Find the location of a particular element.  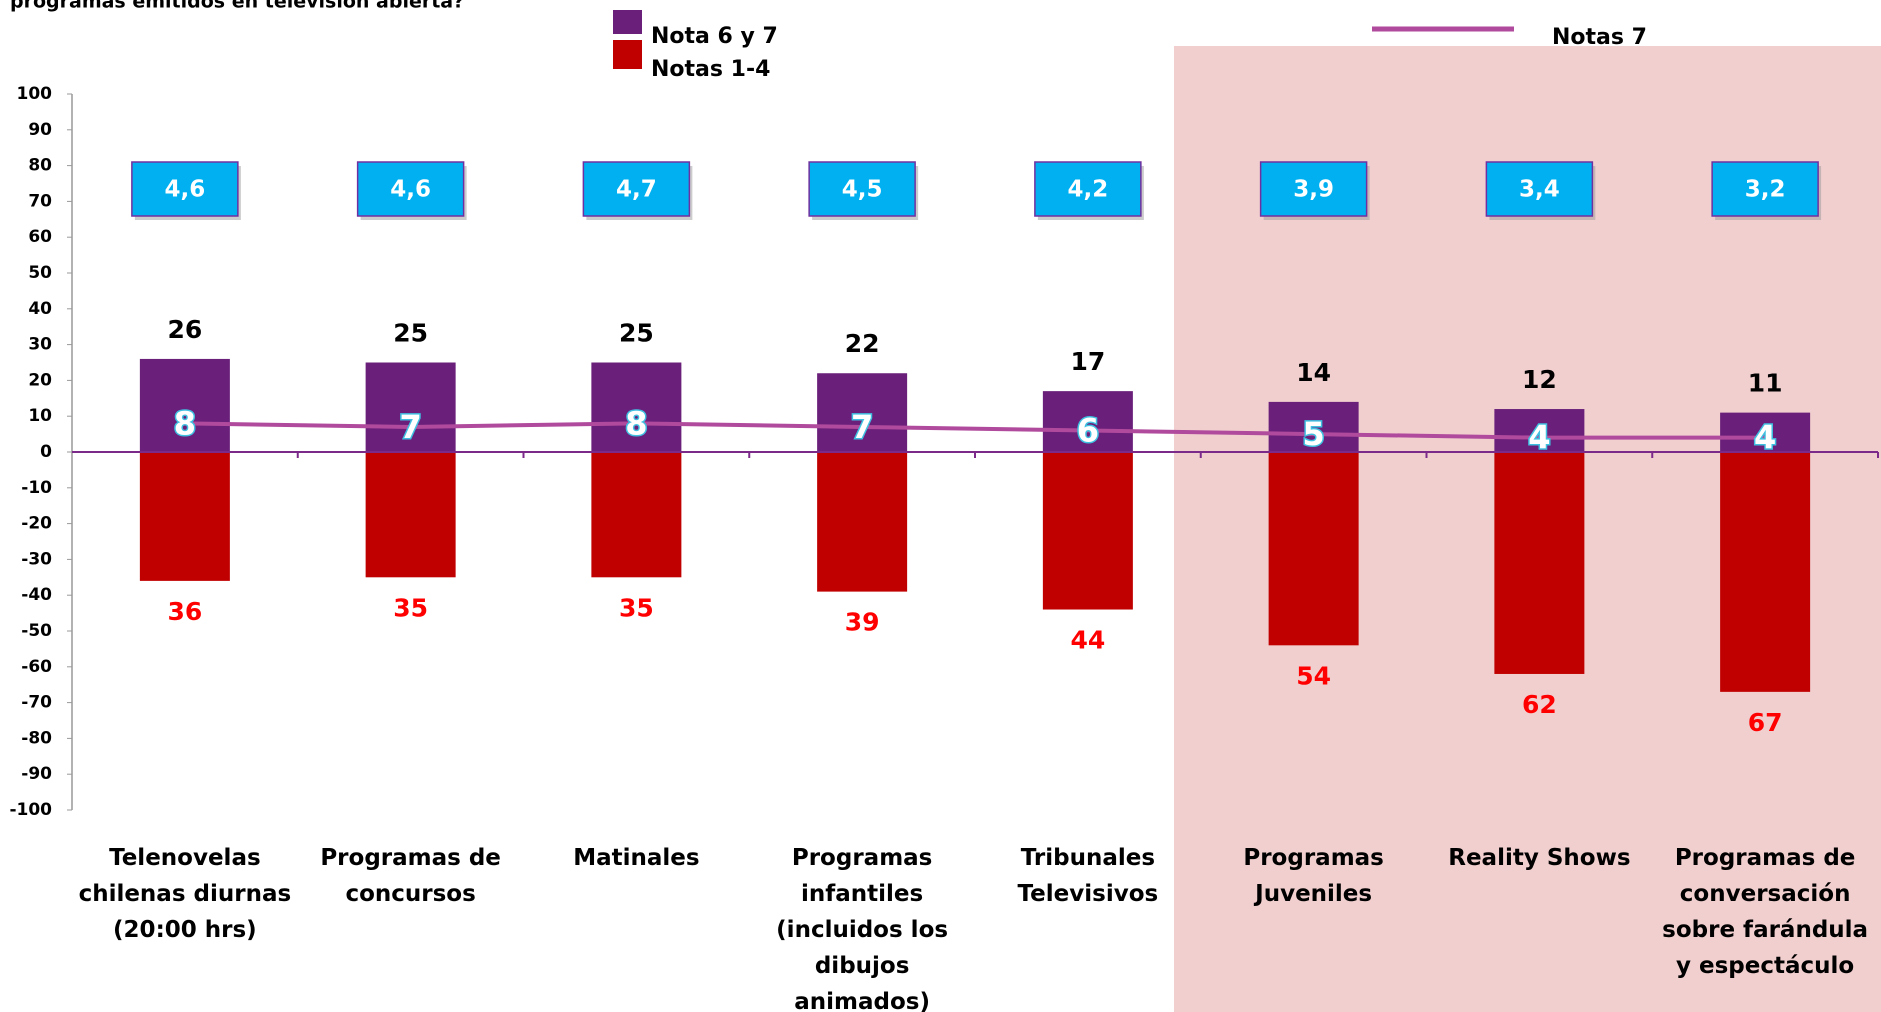

y-tick-label: 50 is located at coordinates (40, 273).